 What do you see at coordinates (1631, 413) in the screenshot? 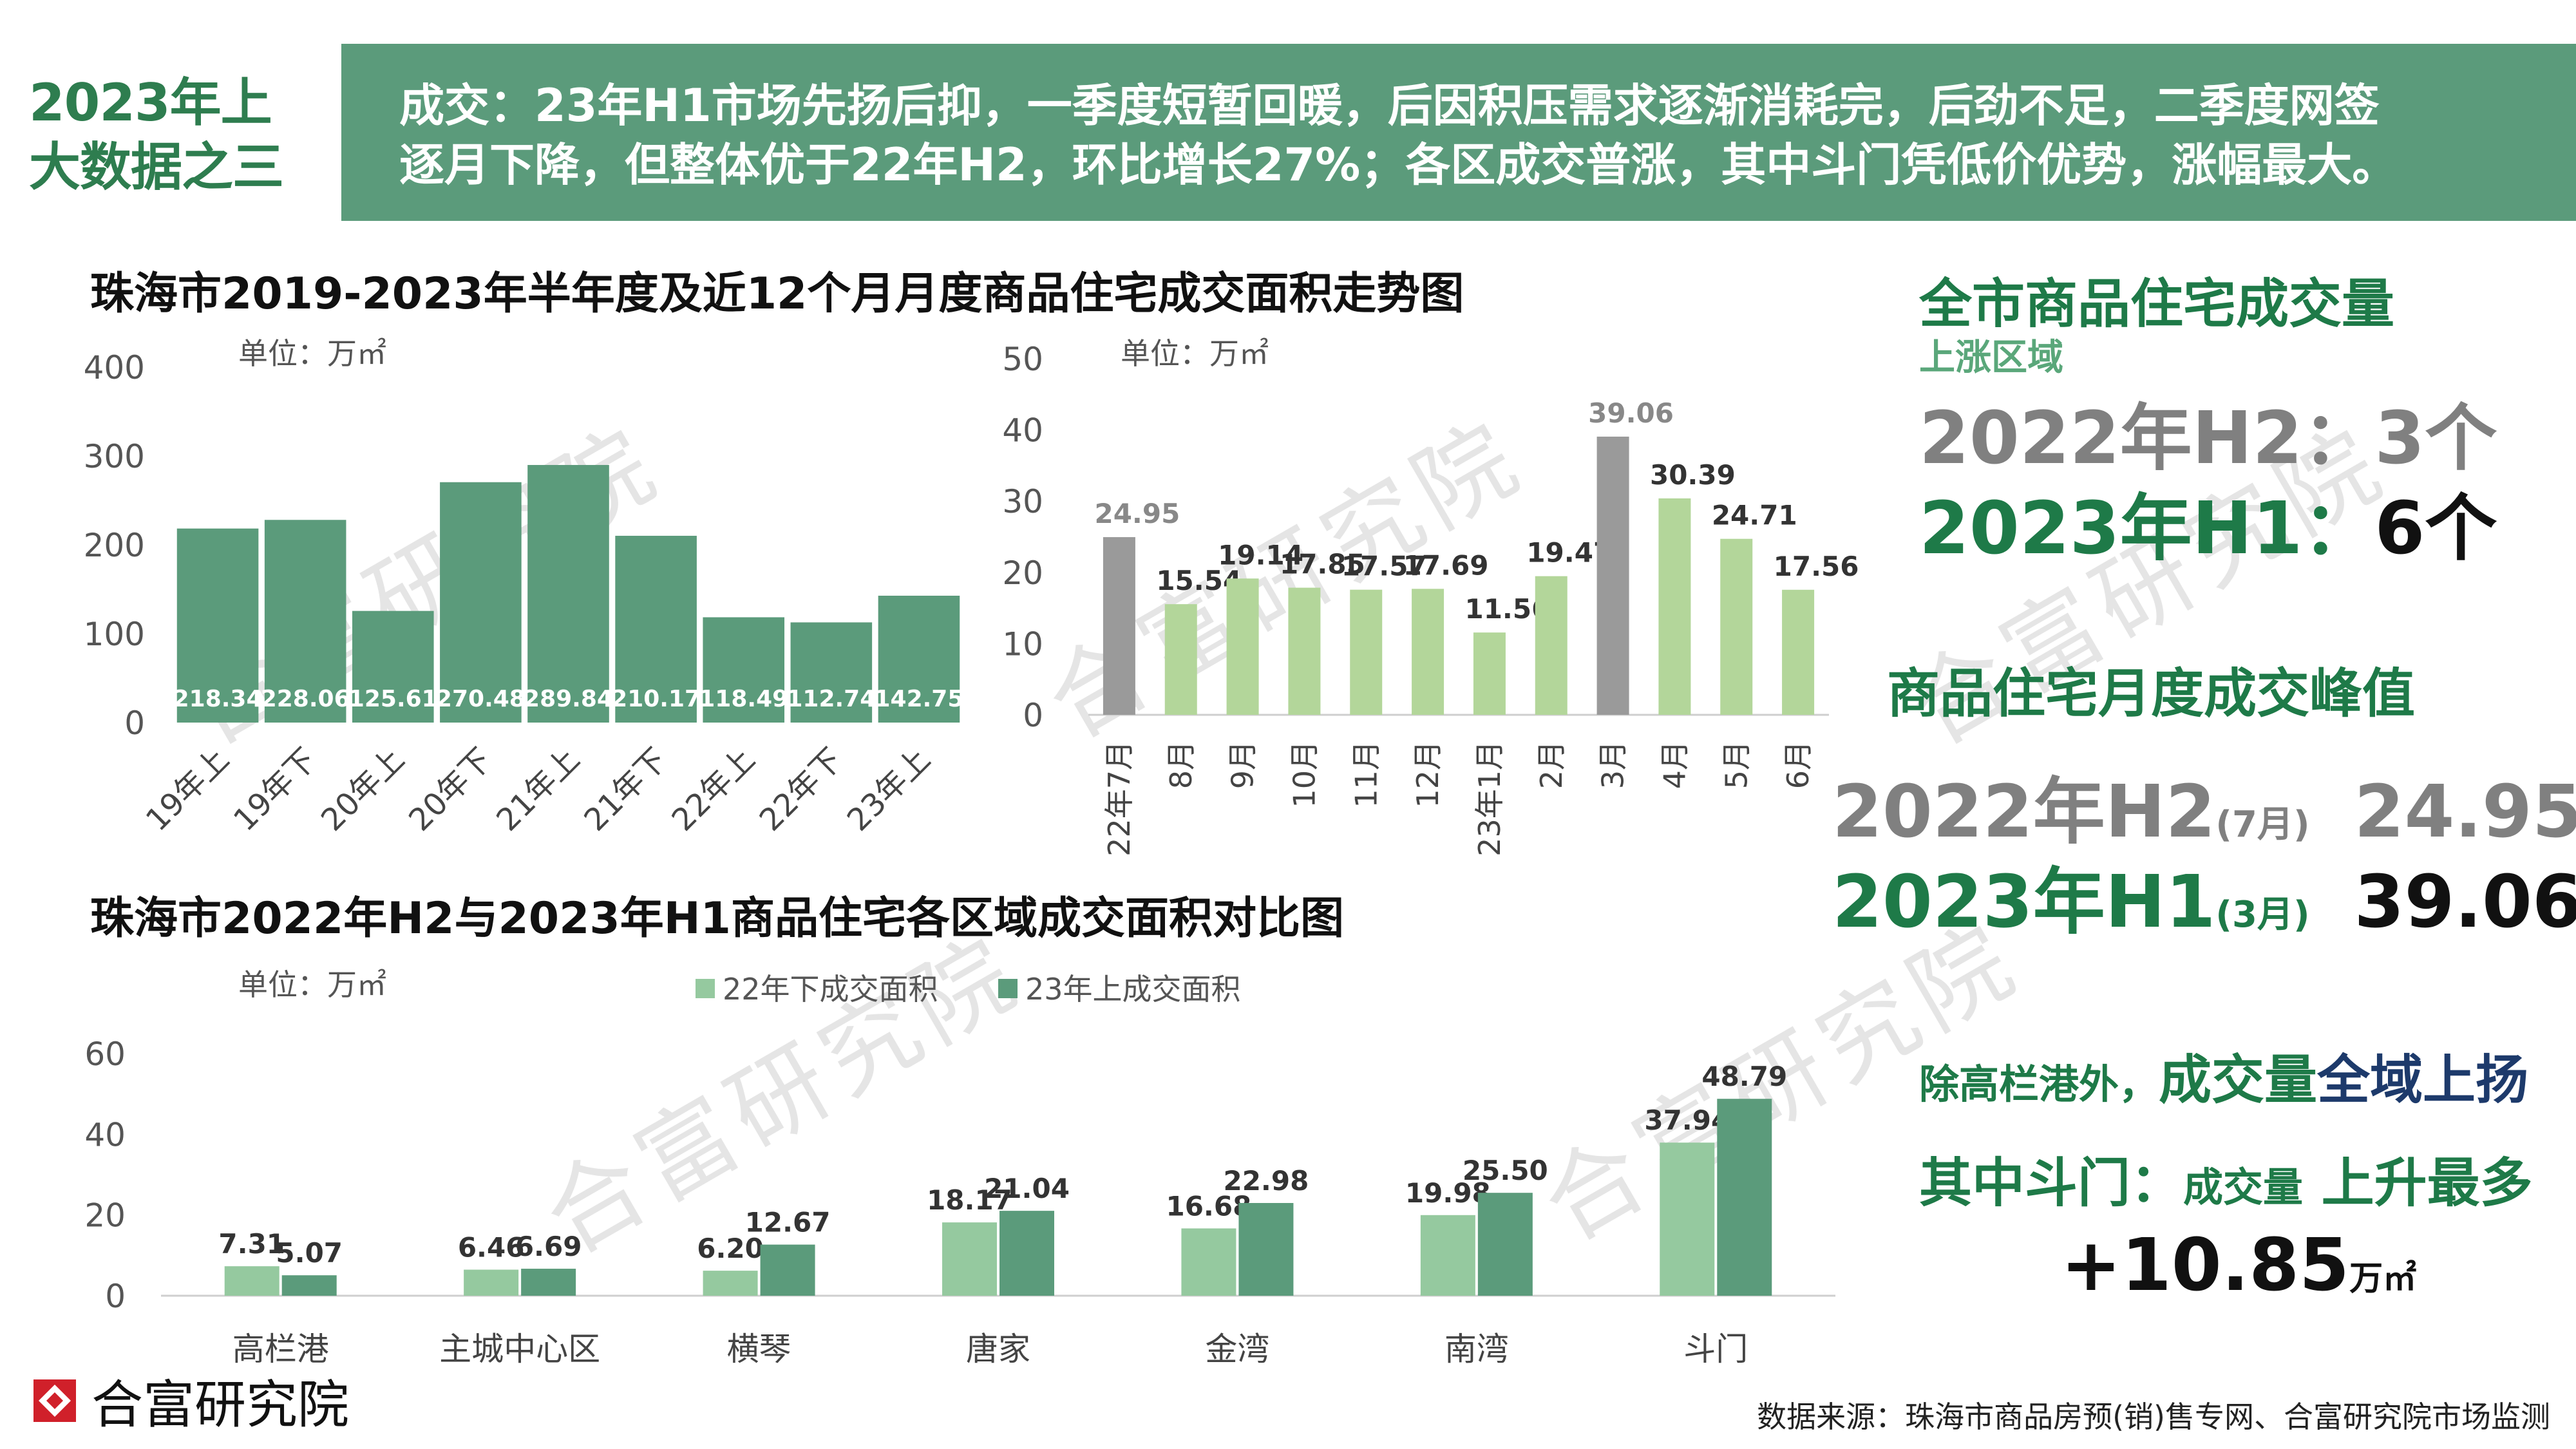
I see `data-label: 39.06` at bounding box center [1631, 413].